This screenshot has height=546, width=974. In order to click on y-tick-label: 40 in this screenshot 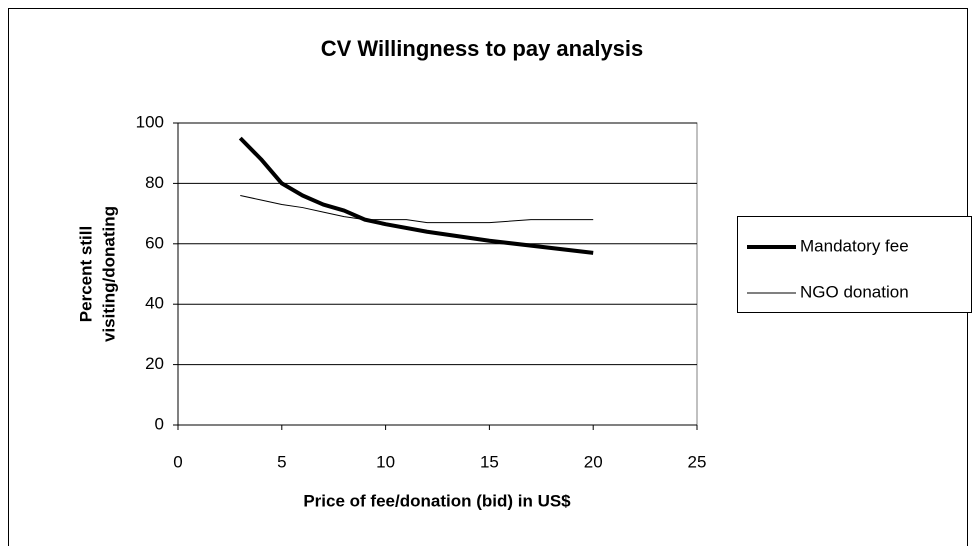, I will do `click(154, 303)`.